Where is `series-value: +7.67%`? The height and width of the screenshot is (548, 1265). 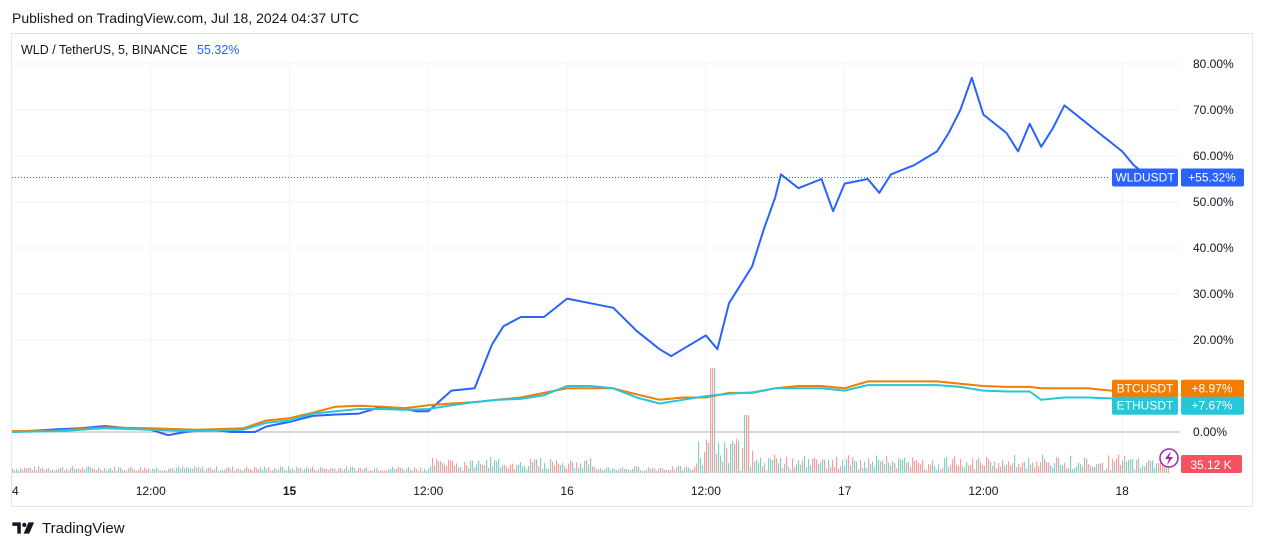 series-value: +7.67% is located at coordinates (1211, 406).